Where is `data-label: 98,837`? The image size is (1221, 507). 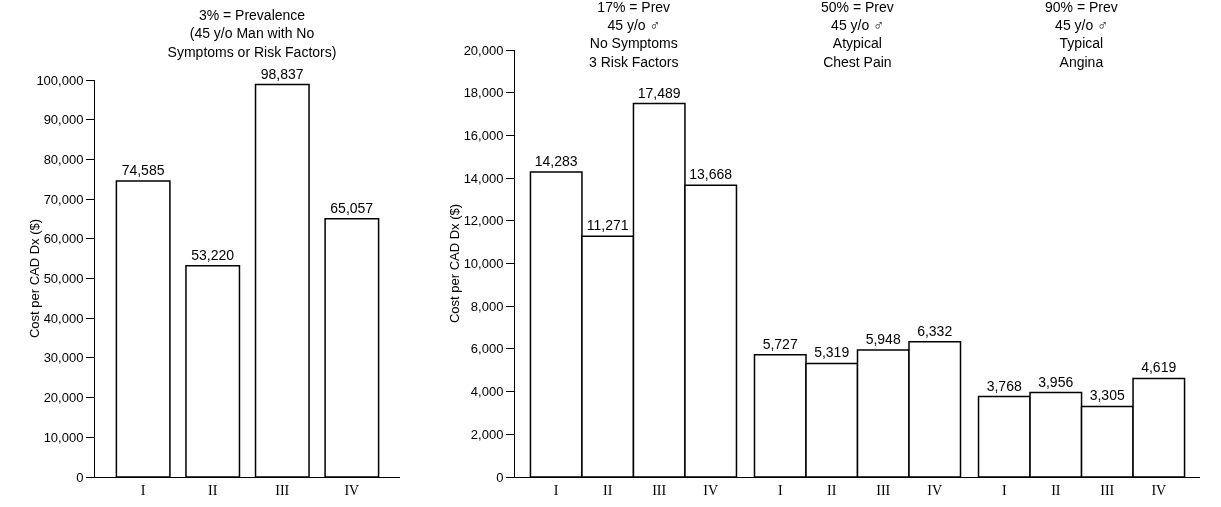 data-label: 98,837 is located at coordinates (282, 73).